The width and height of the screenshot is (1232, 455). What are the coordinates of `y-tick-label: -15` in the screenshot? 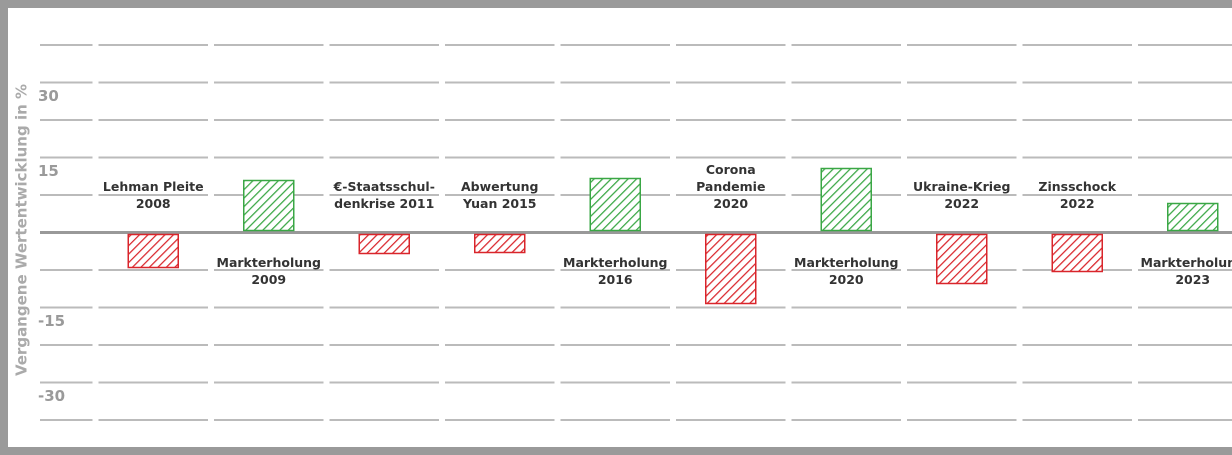 It's located at (51, 321).